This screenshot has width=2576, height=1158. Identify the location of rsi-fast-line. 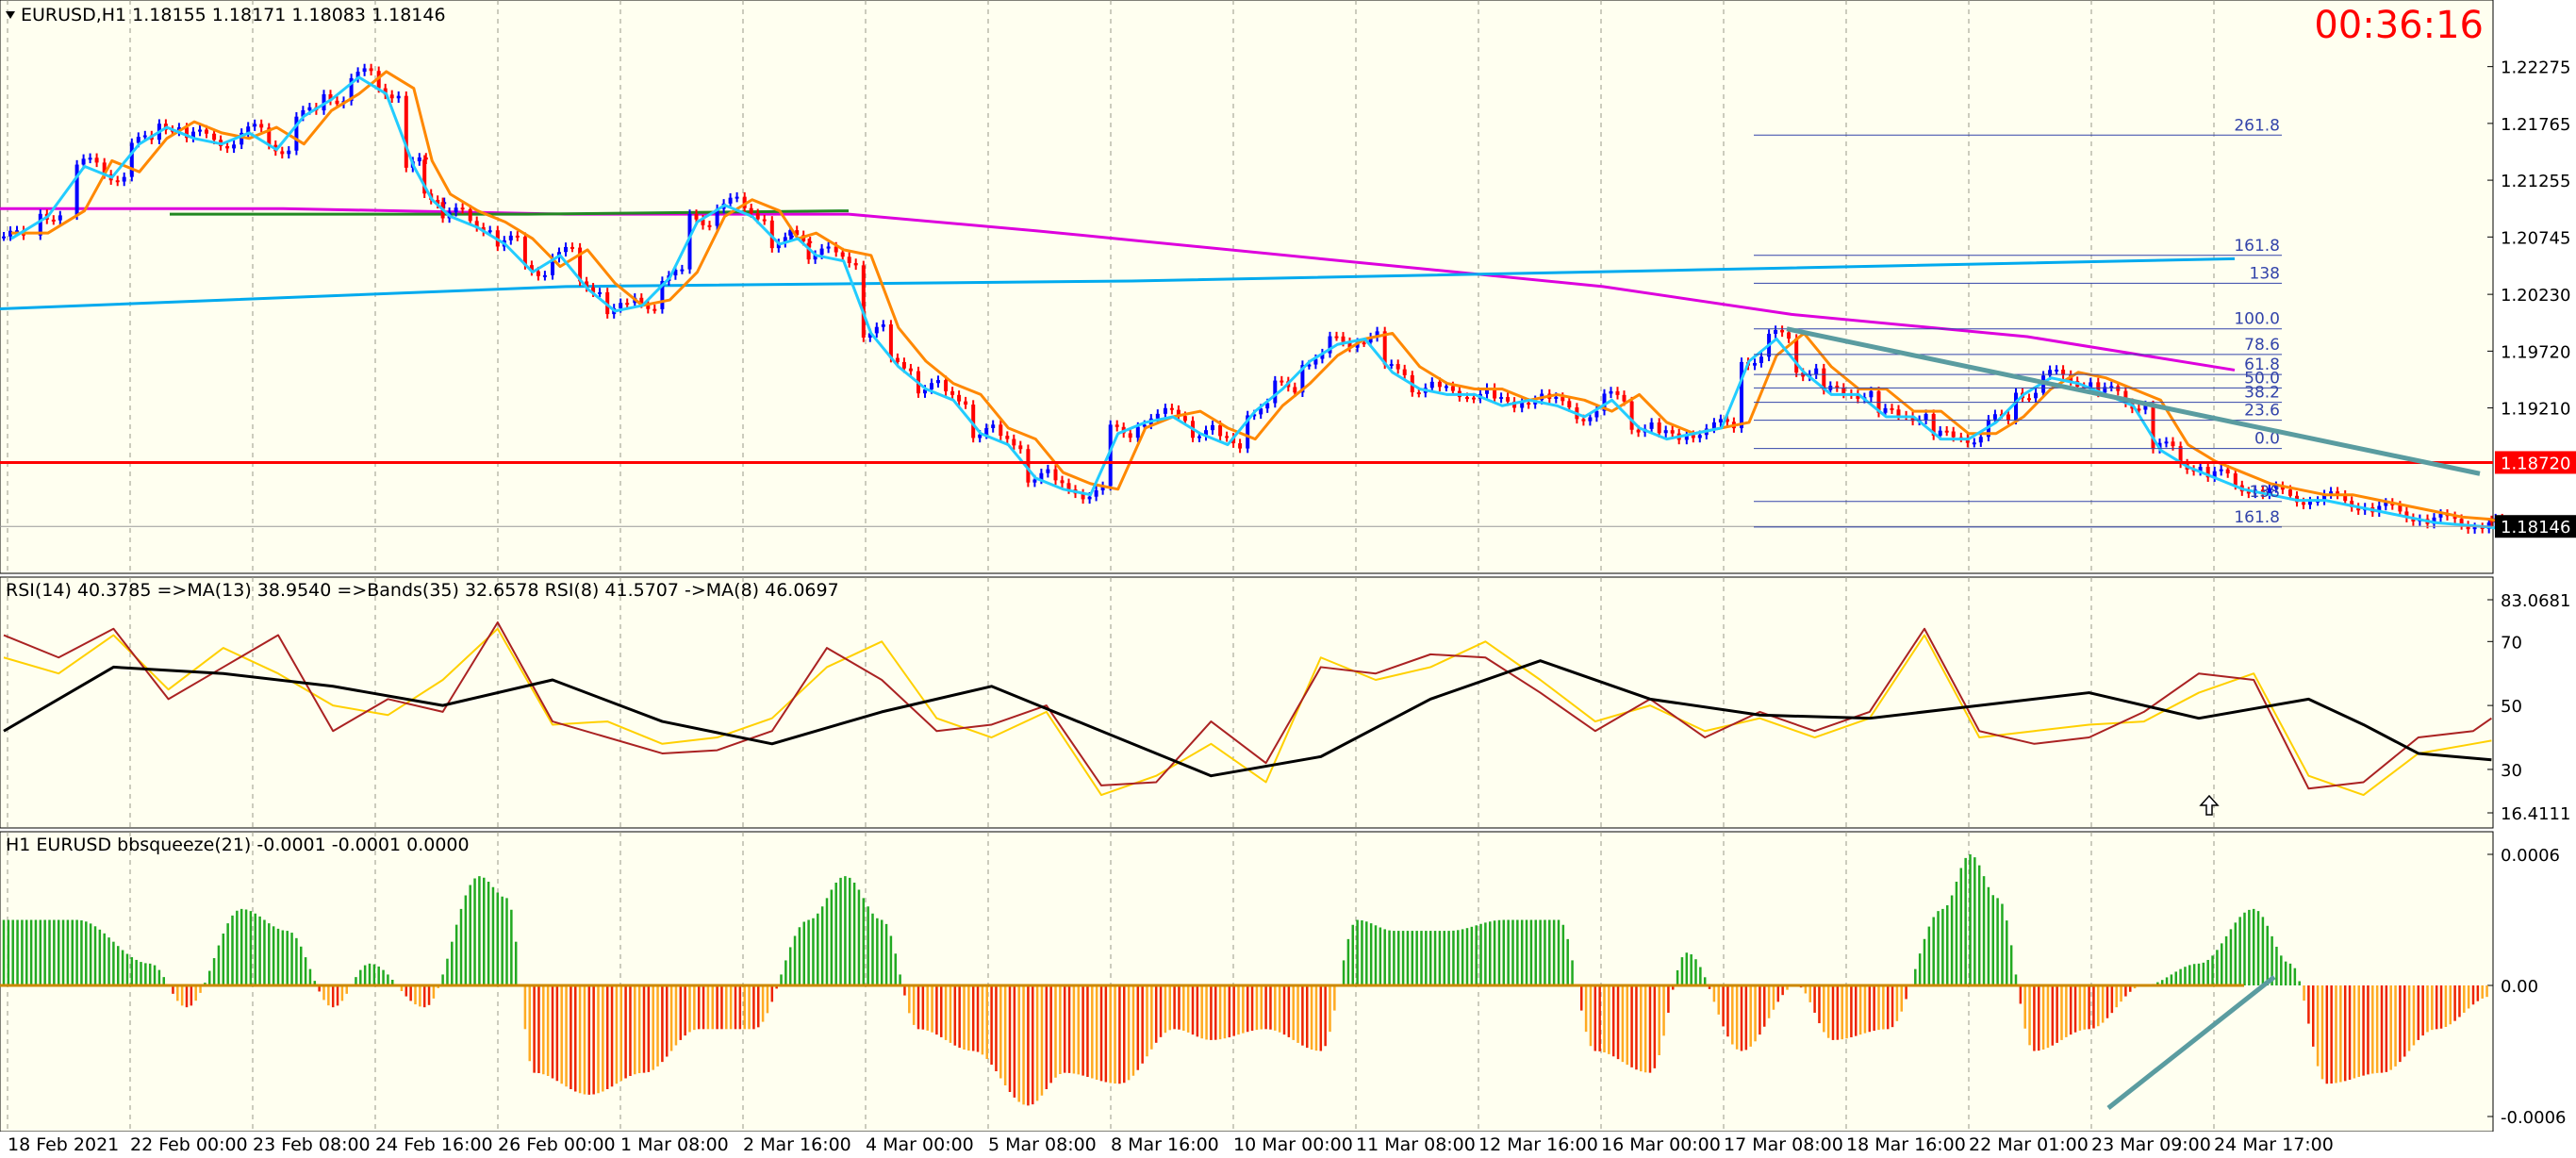
(1247, 712).